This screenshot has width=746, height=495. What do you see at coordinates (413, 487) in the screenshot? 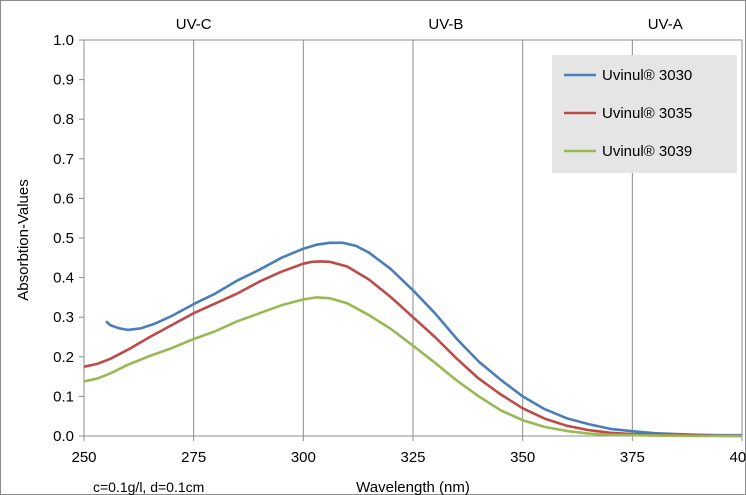
I see `x-axis-title: Wavelength (nm)` at bounding box center [413, 487].